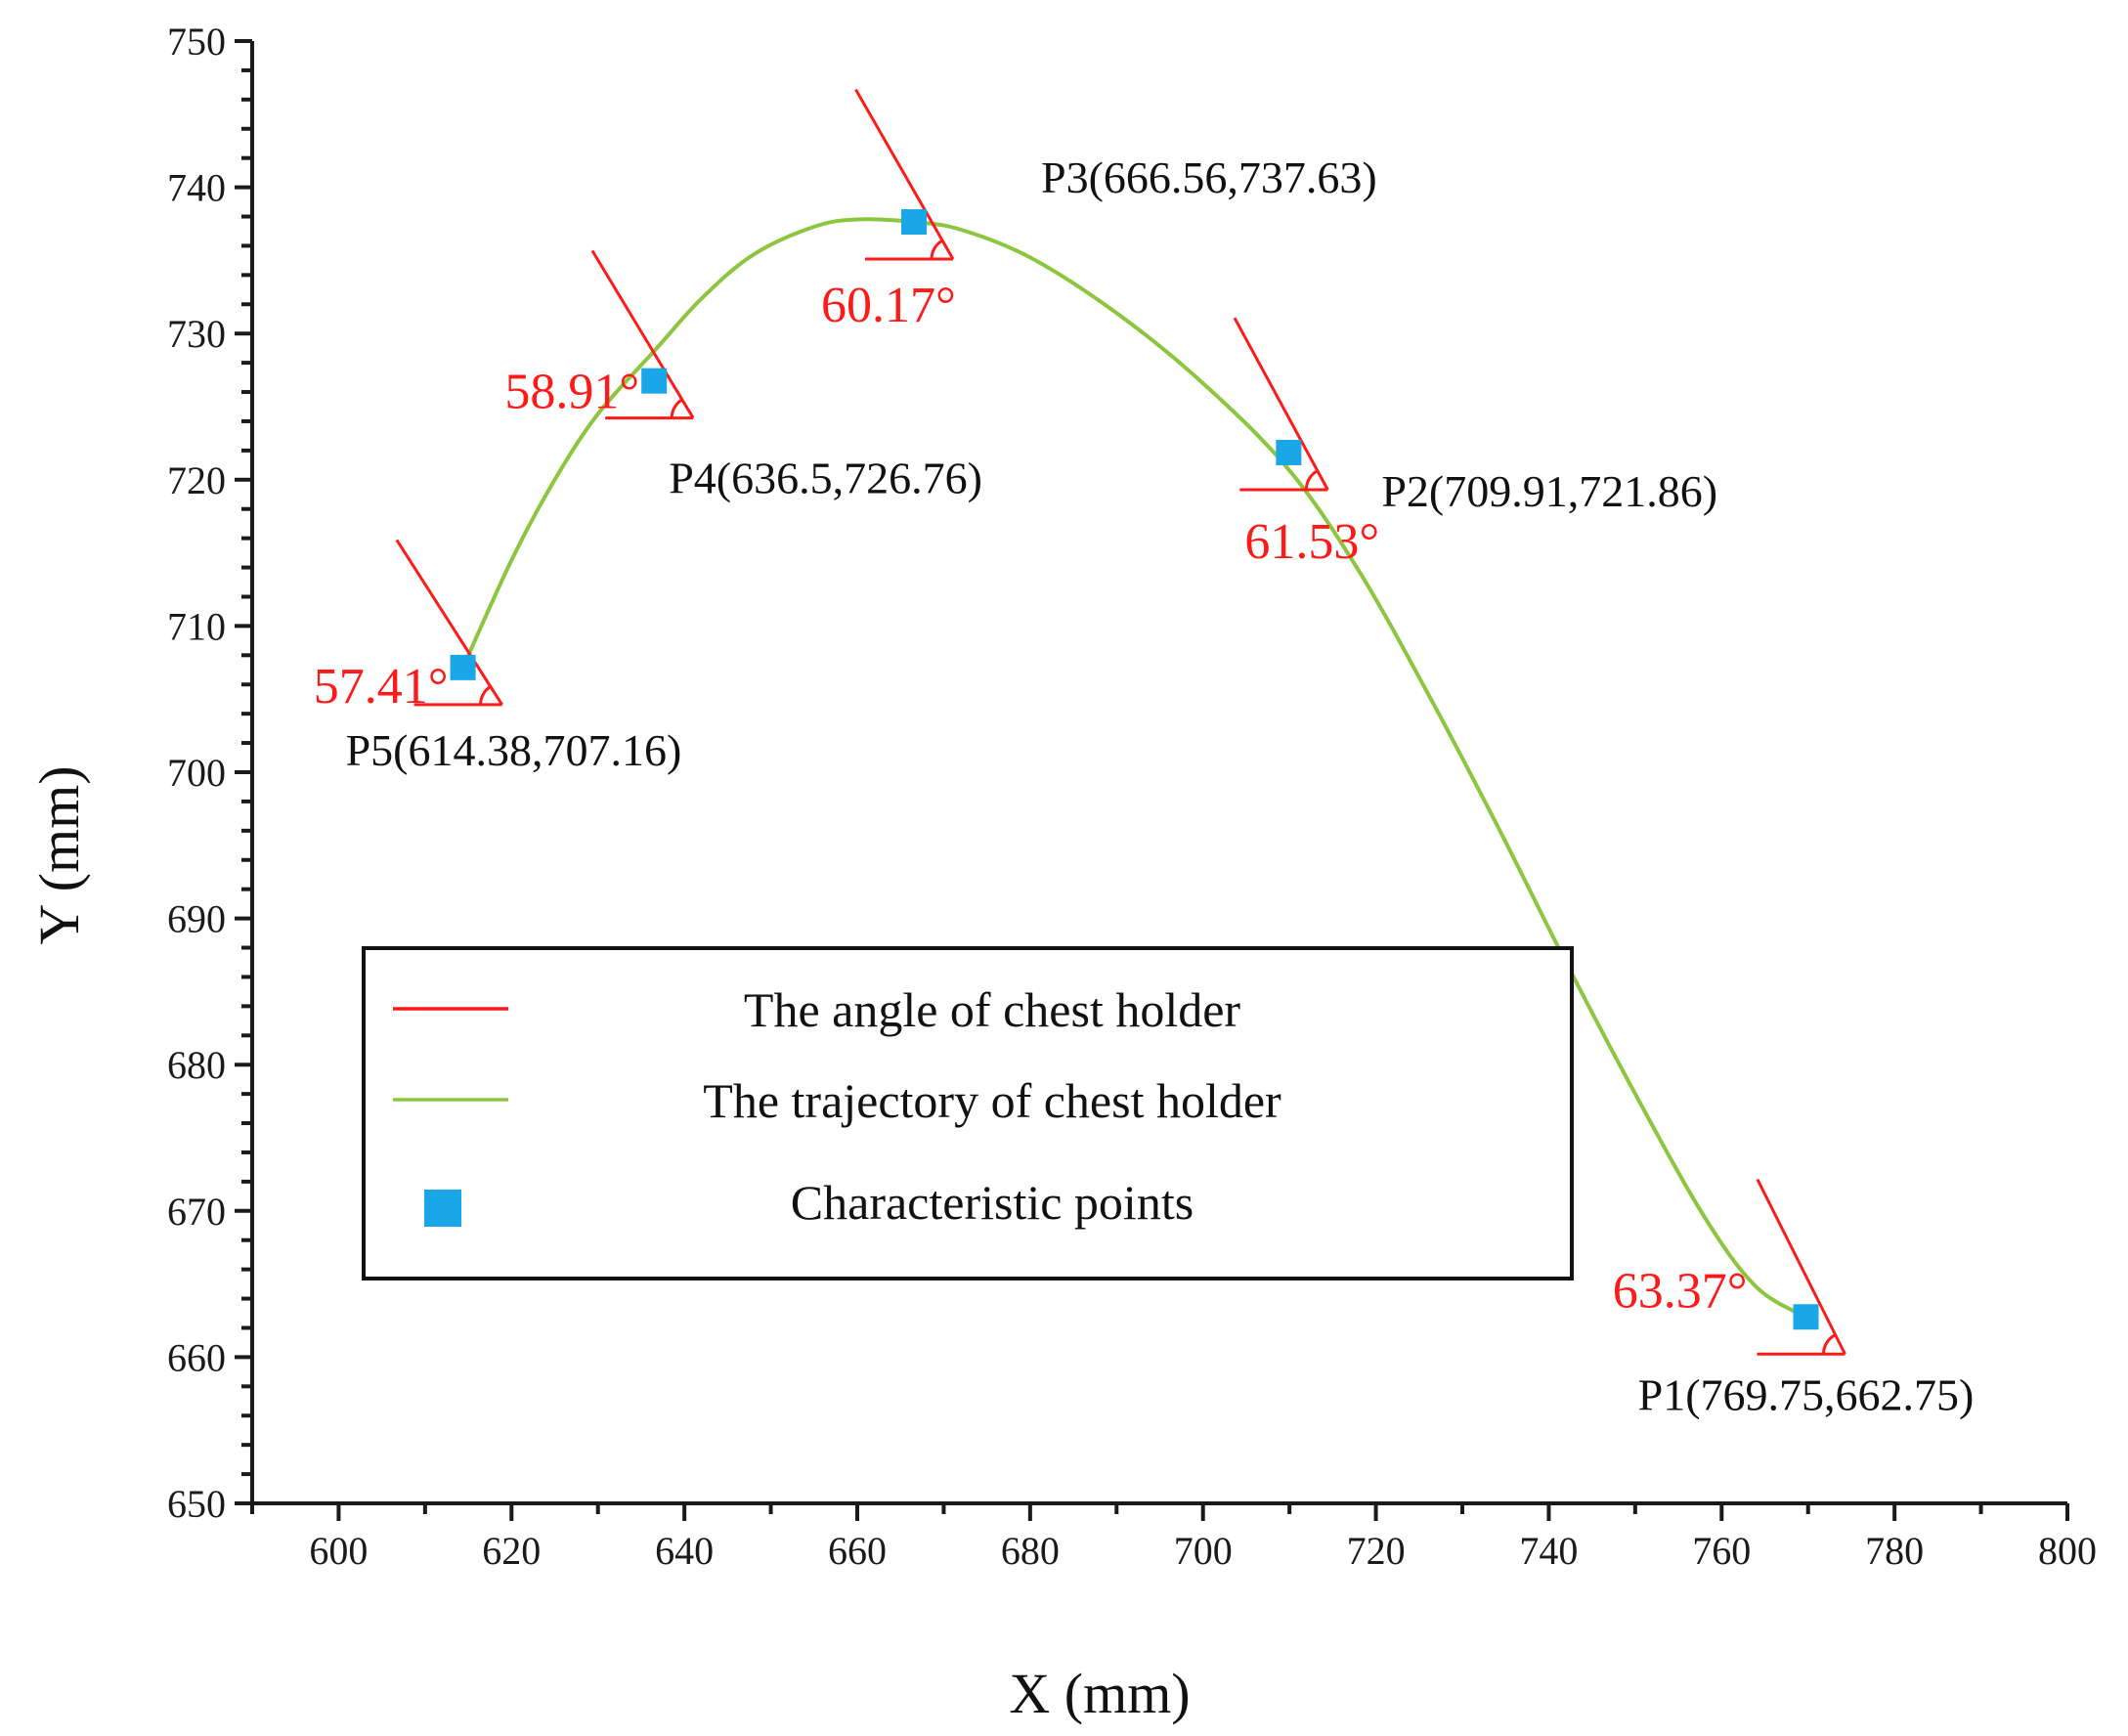  What do you see at coordinates (514, 750) in the screenshot?
I see `point-label: P5(614.38,707.16)` at bounding box center [514, 750].